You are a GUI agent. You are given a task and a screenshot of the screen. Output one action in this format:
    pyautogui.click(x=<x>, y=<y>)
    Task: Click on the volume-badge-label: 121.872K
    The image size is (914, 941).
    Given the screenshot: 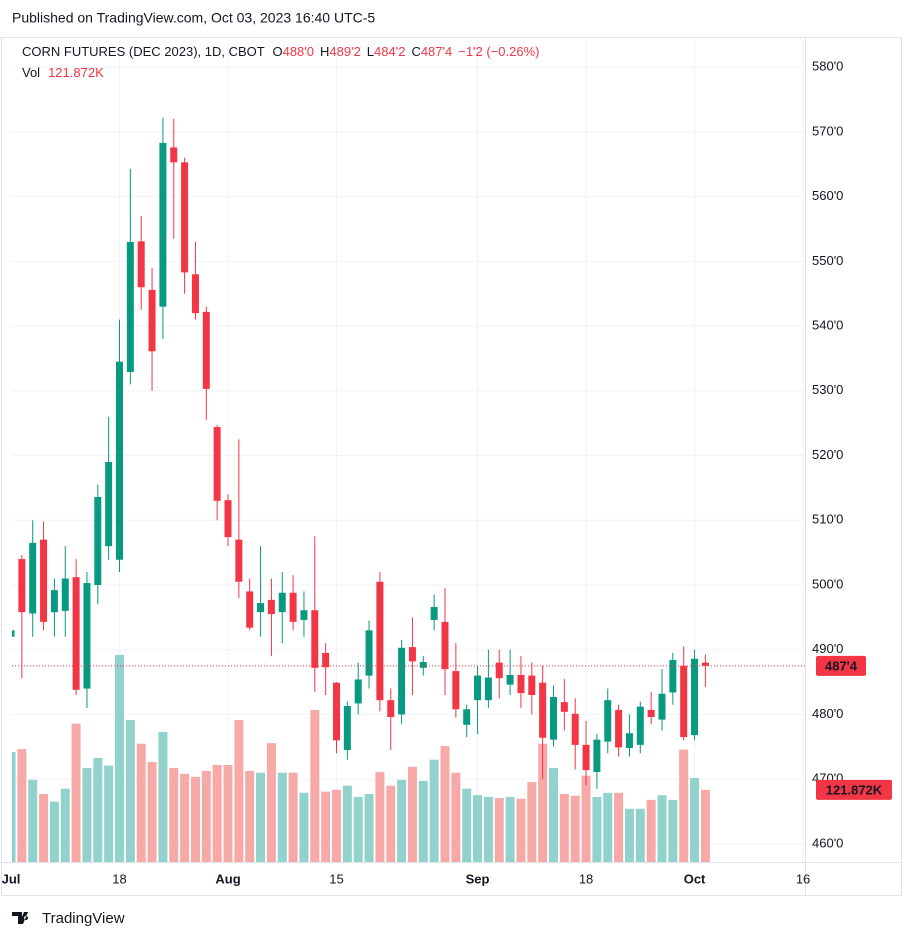 What is the action you would take?
    pyautogui.click(x=854, y=789)
    